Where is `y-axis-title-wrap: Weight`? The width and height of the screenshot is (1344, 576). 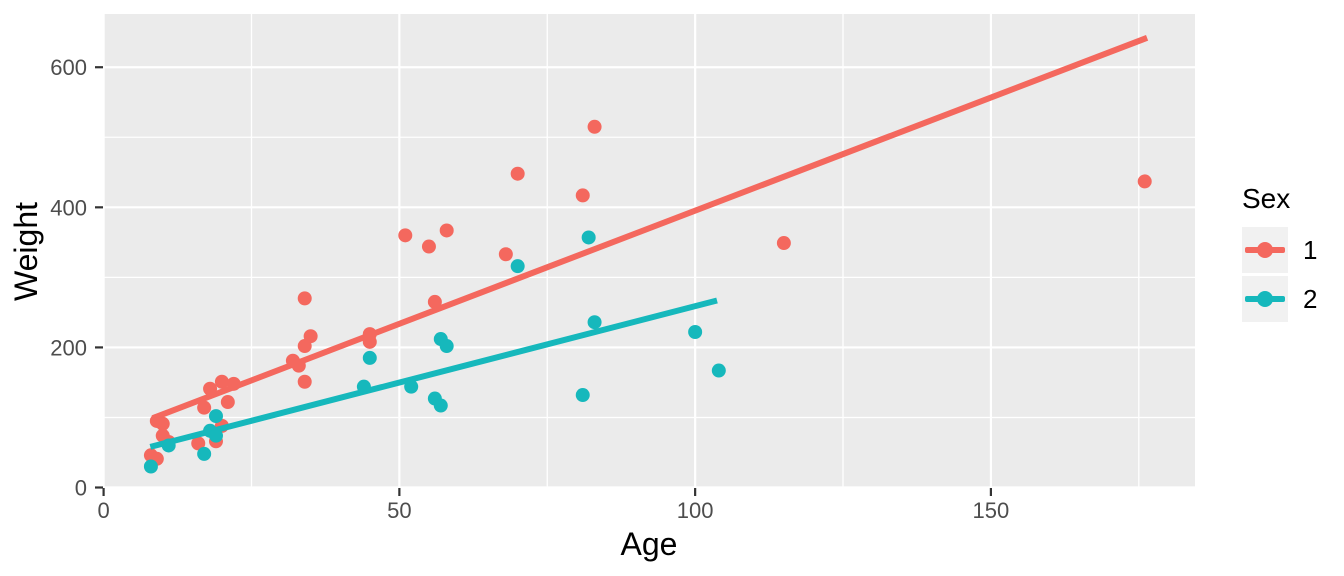 y-axis-title-wrap: Weight is located at coordinates (26, 251).